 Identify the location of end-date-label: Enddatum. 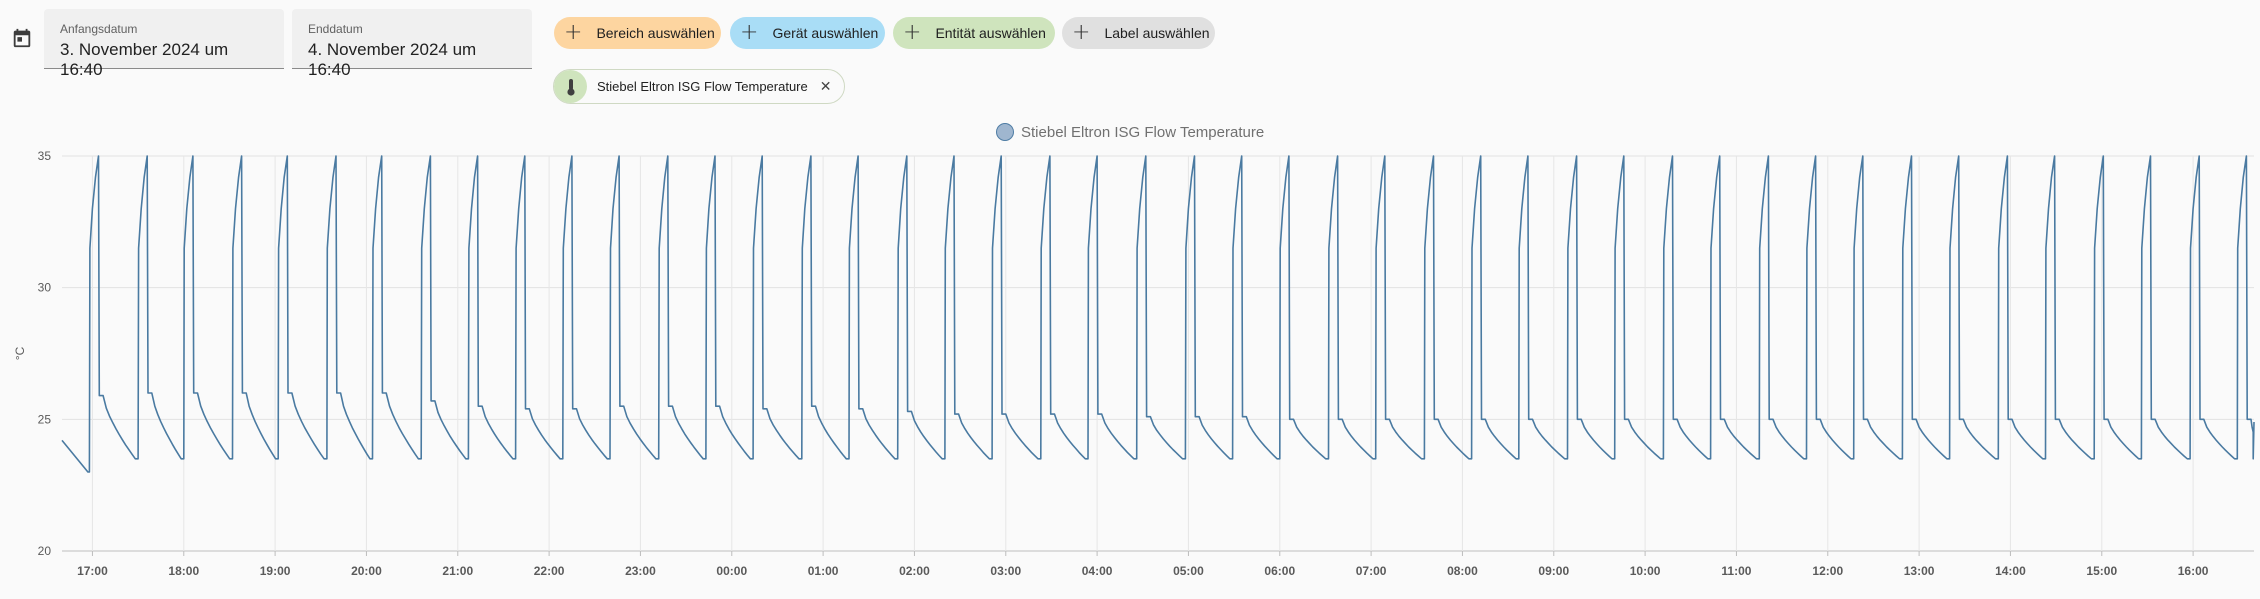
(335, 29).